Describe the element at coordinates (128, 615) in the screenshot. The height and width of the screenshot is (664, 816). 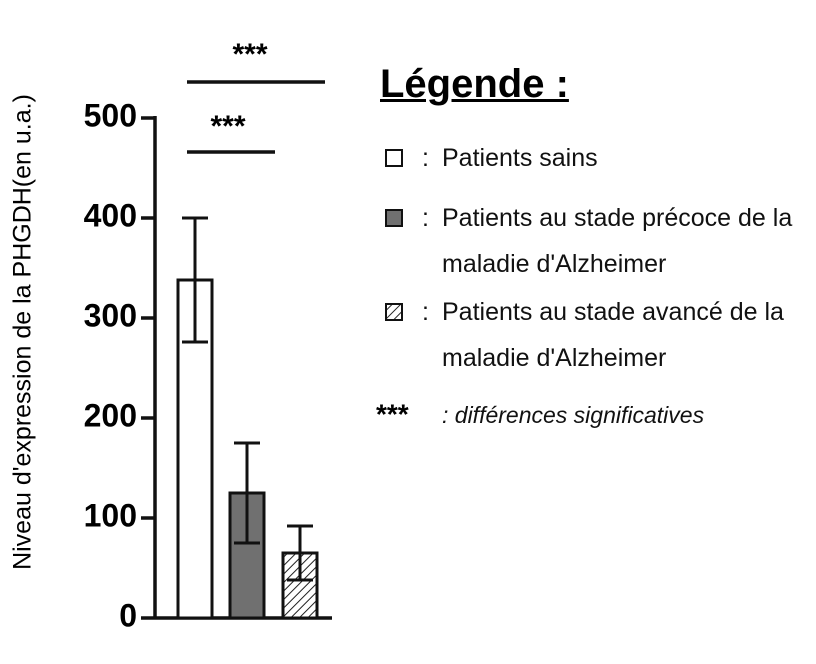
I see `y-tick-label: 0` at that location.